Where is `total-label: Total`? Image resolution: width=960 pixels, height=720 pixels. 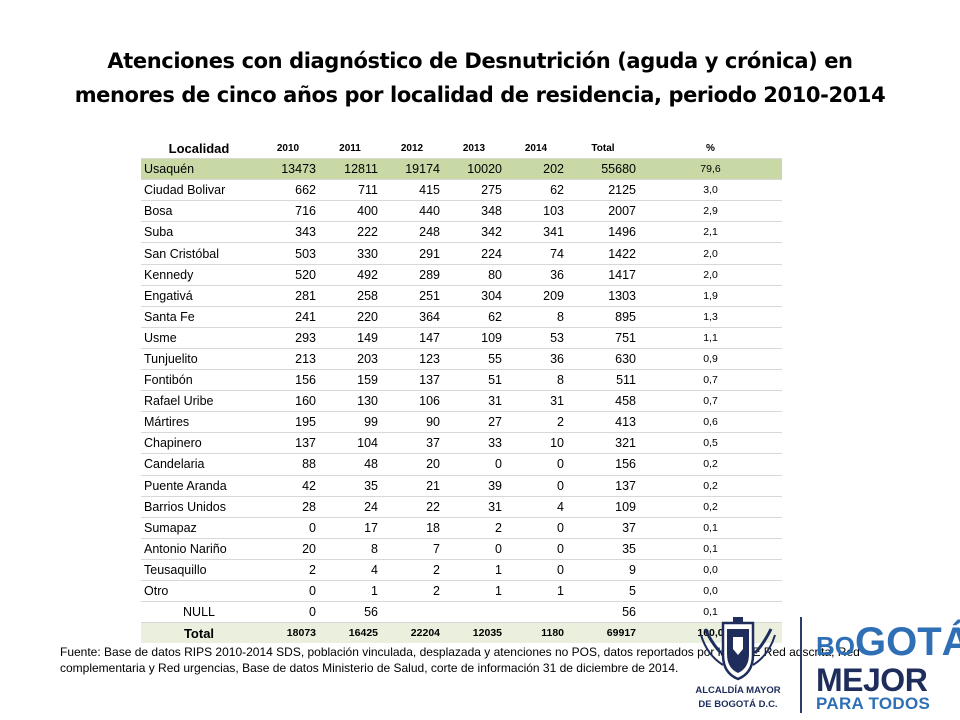
total-label: Total is located at coordinates (199, 633).